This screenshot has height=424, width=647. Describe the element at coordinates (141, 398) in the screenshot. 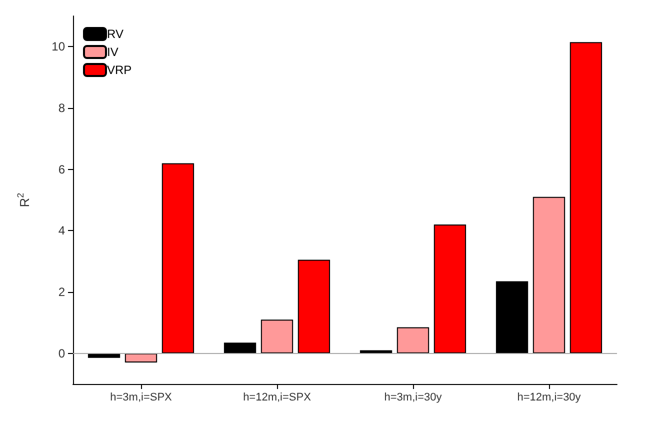

I see `x-tick-label: h=3m,i=SPX` at that location.